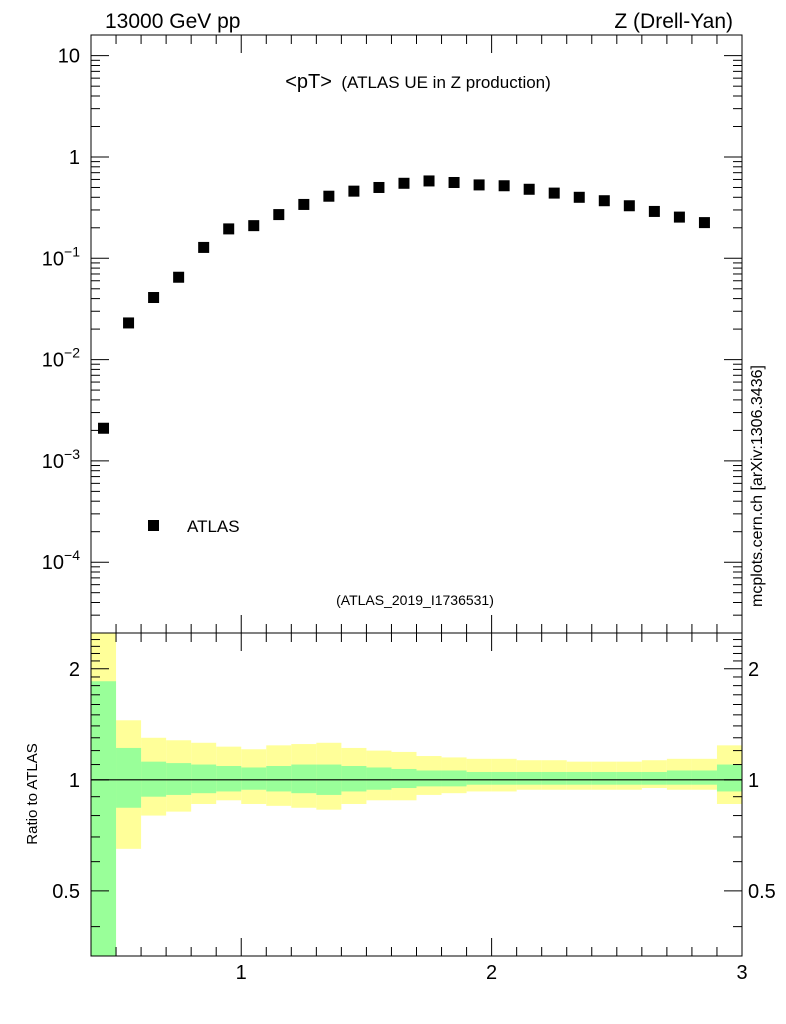 This screenshot has width=786, height=1024. I want to click on legend-marker, so click(153, 525).